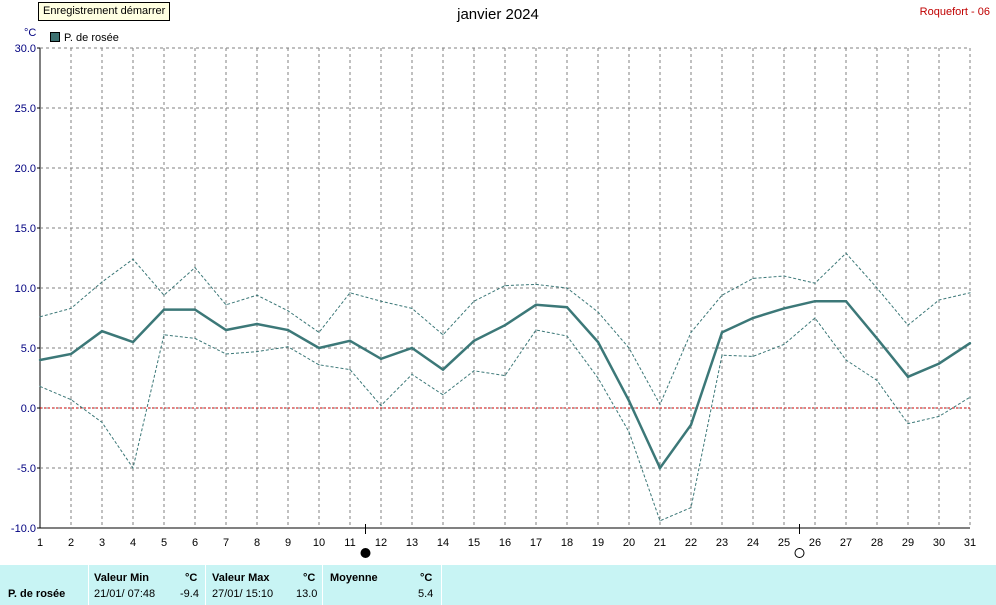 This screenshot has height=605, width=996. Describe the element at coordinates (381, 543) in the screenshot. I see `x-tick-label: 12` at that location.